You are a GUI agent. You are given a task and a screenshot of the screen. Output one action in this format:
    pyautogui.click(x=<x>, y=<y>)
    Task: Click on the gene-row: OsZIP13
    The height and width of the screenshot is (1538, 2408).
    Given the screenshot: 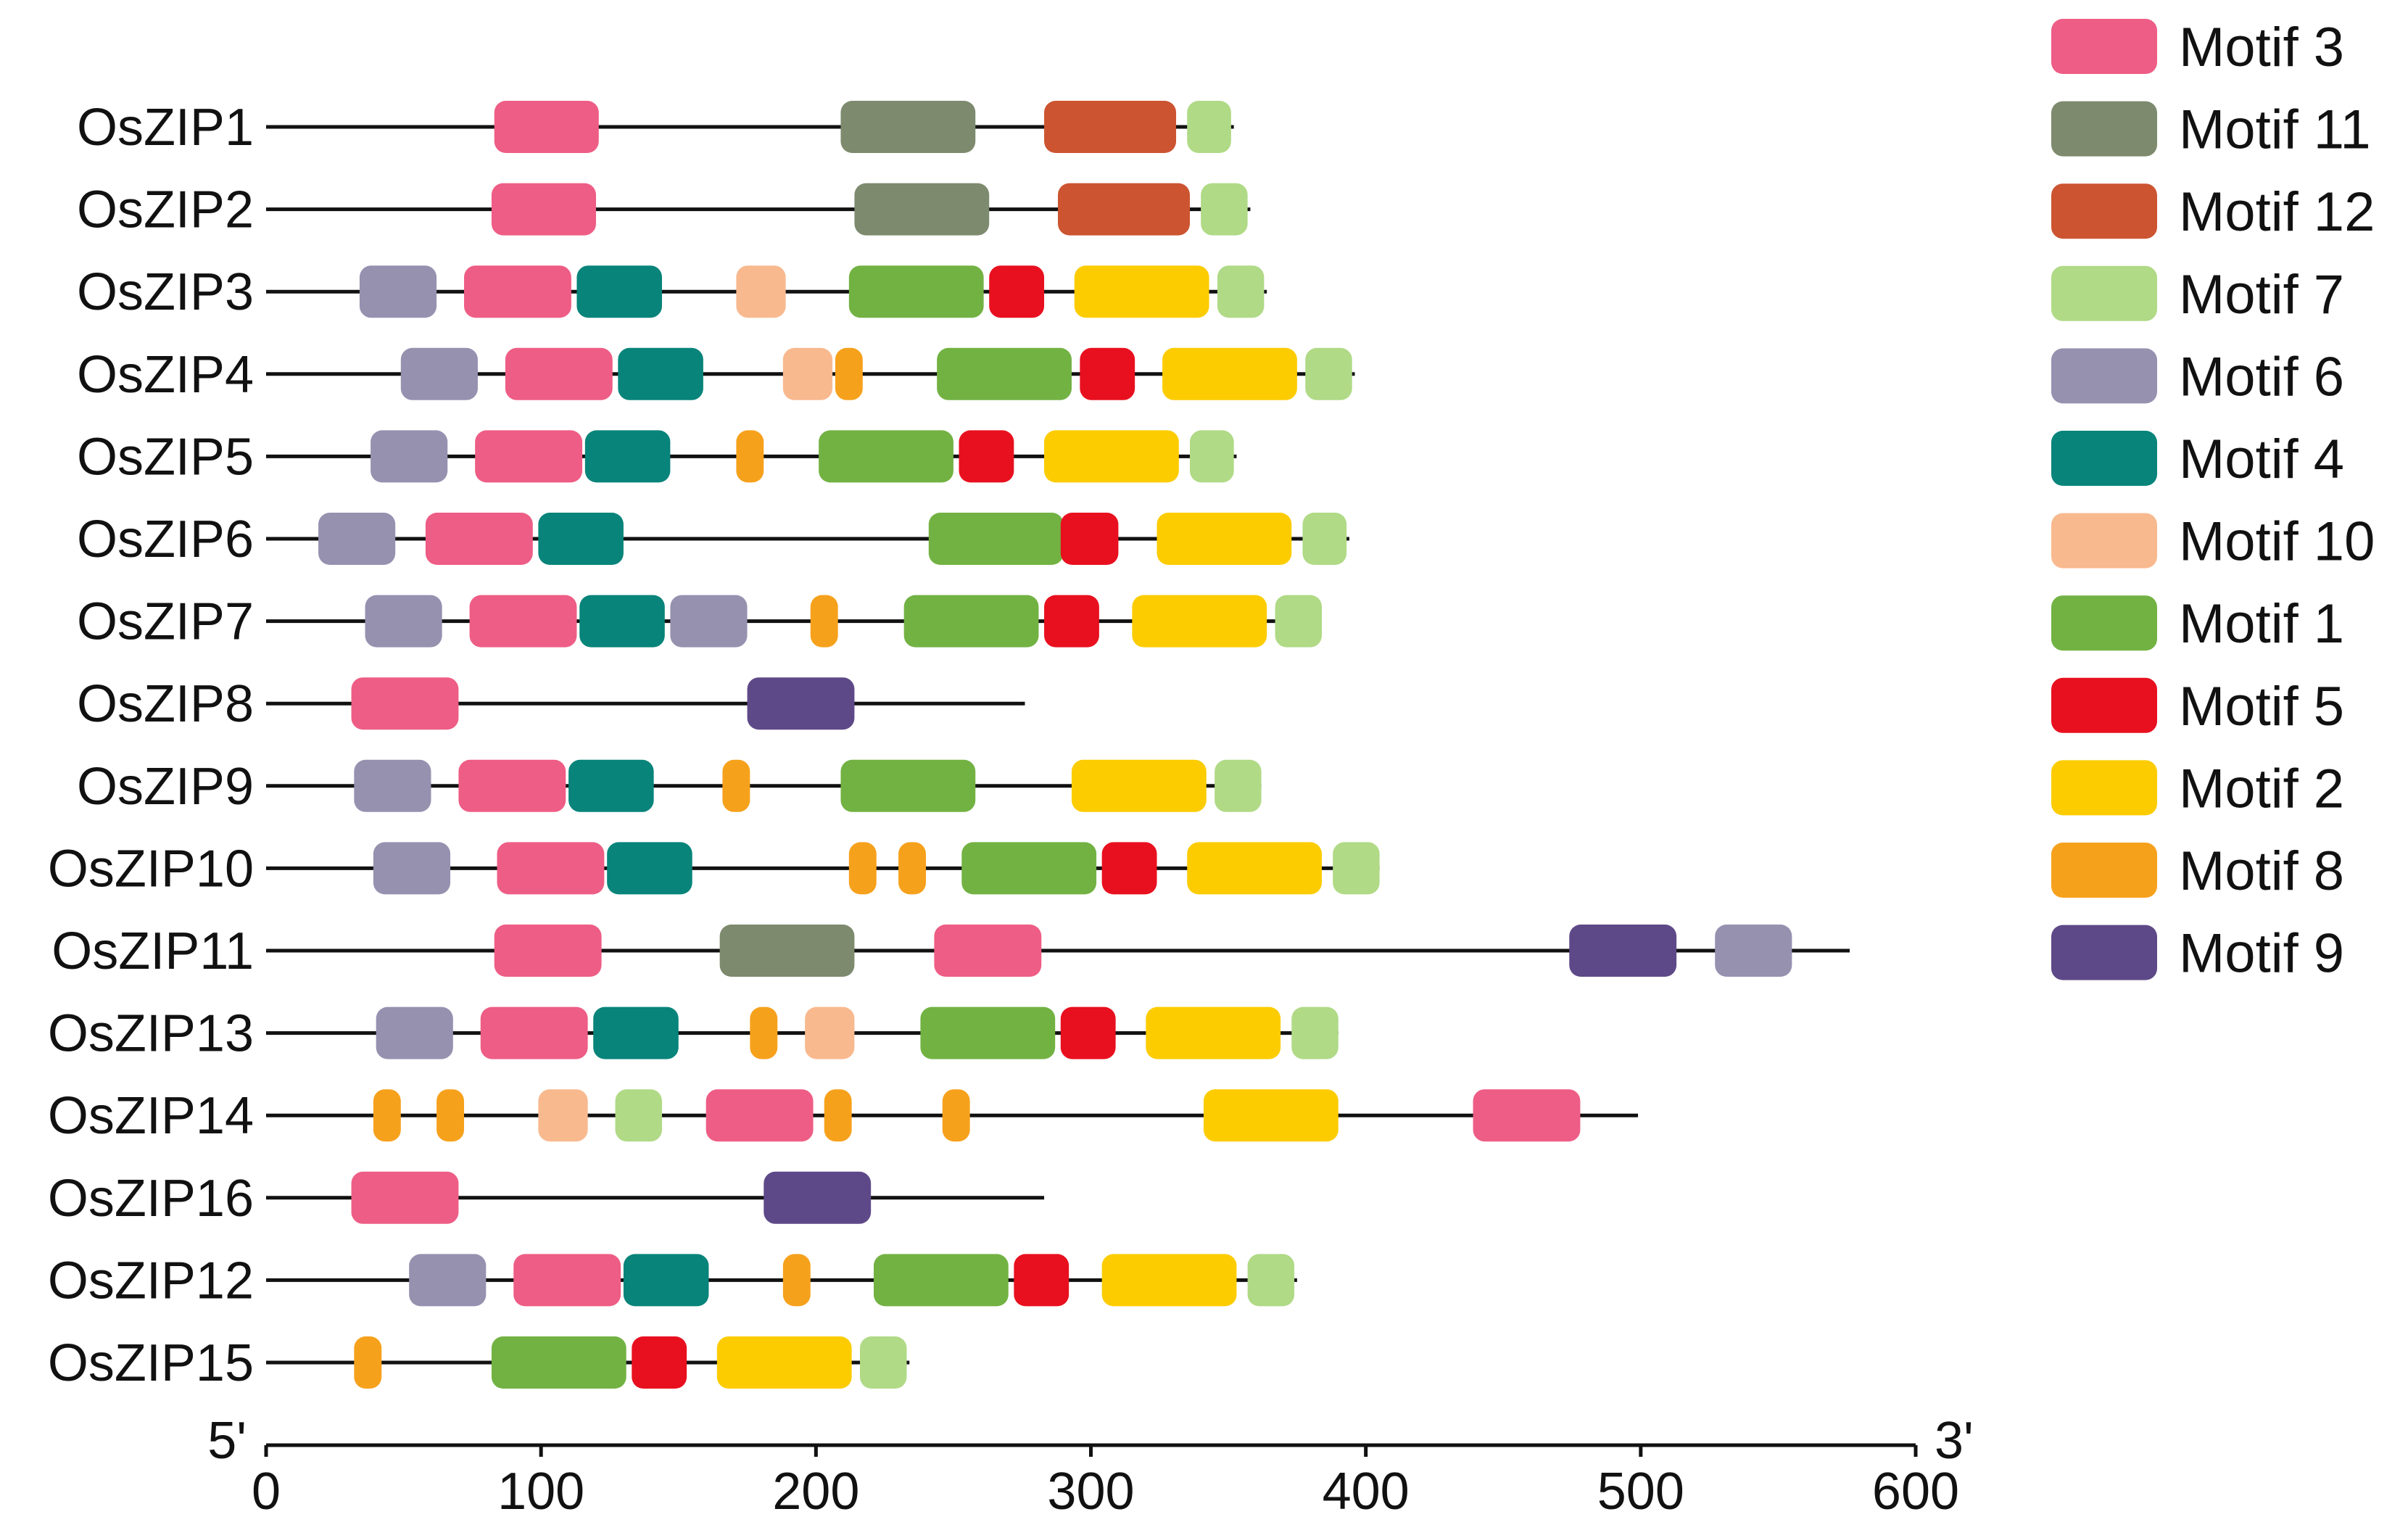 What is the action you would take?
    pyautogui.click(x=693, y=1034)
    